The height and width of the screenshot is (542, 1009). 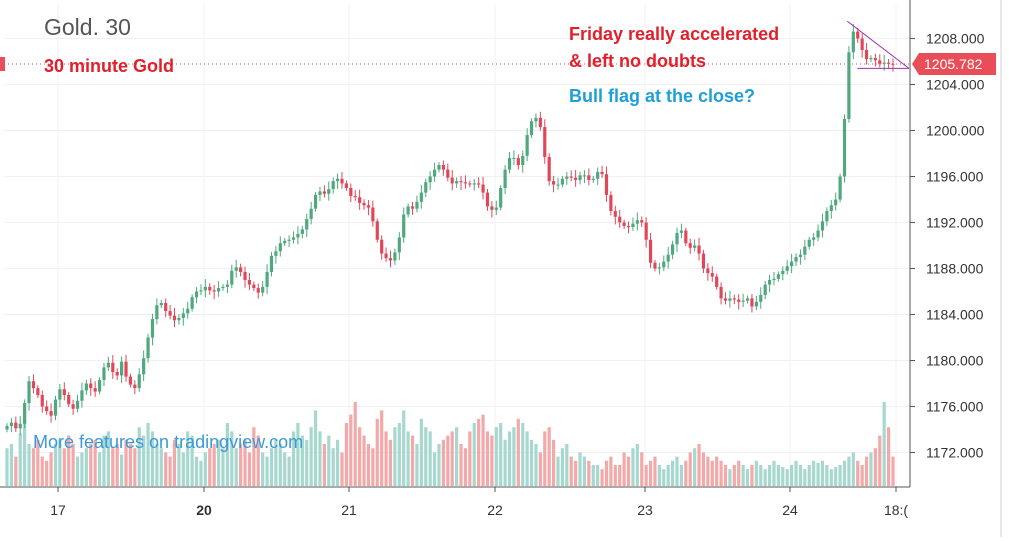 I want to click on y-tick-label: 1188.000, so click(x=955, y=269).